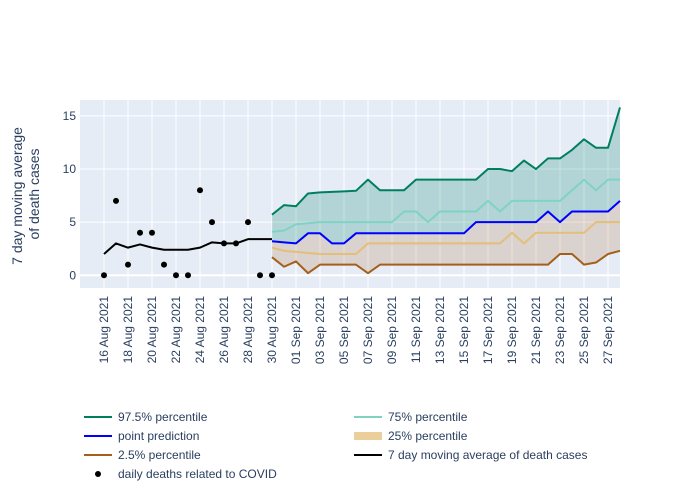 The height and width of the screenshot is (500, 700). What do you see at coordinates (200, 330) in the screenshot?
I see `x-tick-label: 24 Aug 2021` at bounding box center [200, 330].